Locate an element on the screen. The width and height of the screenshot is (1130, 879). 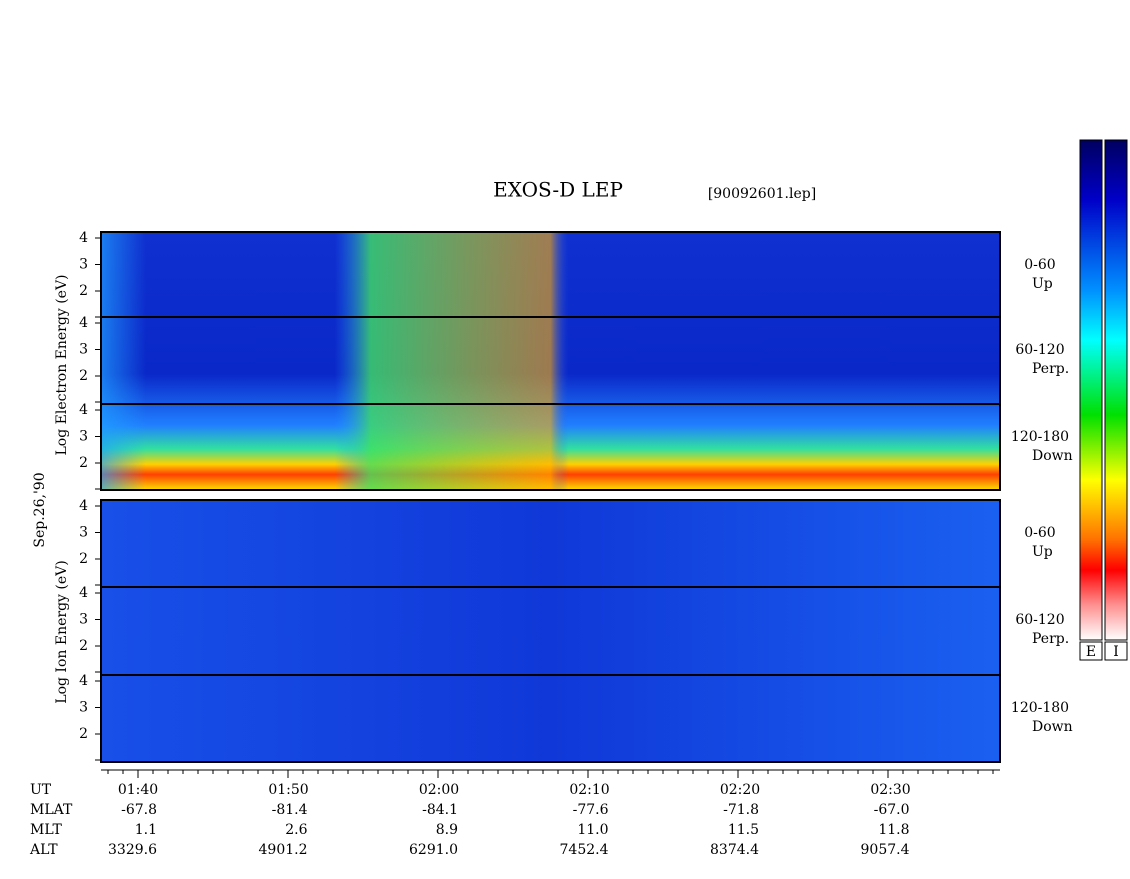
table-value: 2.6 is located at coordinates (296, 830).